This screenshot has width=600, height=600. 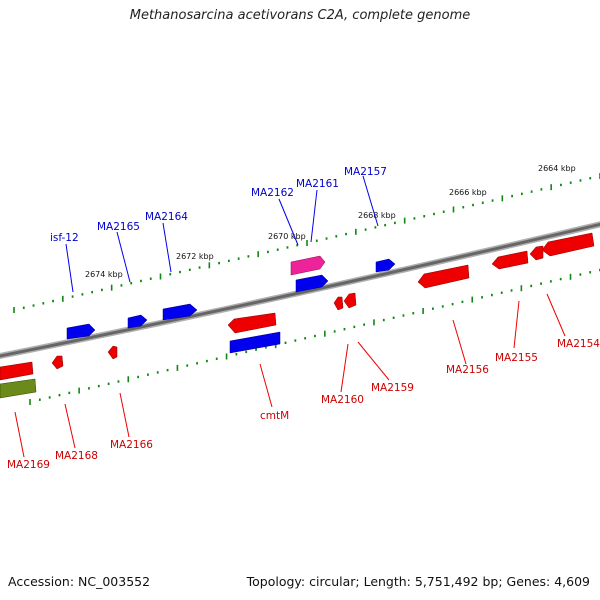 What do you see at coordinates (231, 306) in the screenshot?
I see `forward-genes` at bounding box center [231, 306].